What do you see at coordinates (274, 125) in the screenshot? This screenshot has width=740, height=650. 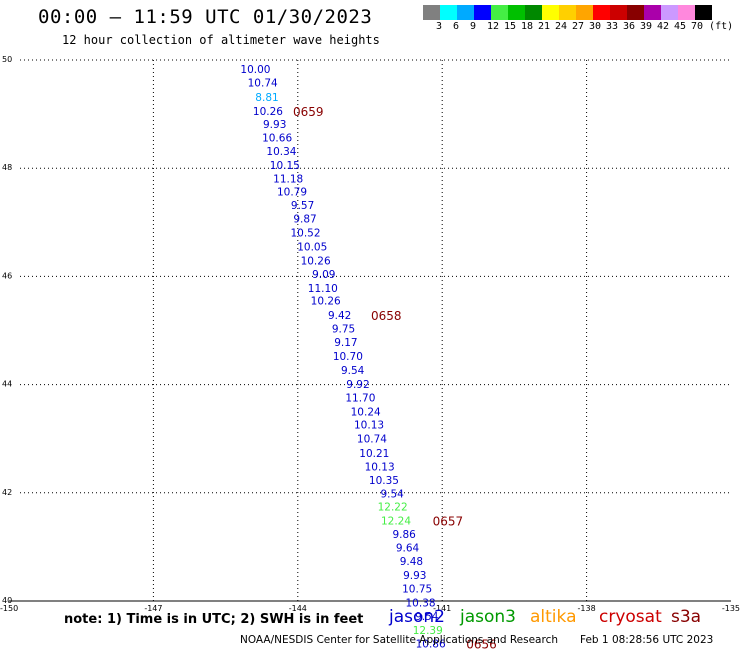 I see `wave-height-value: 9.93` at bounding box center [274, 125].